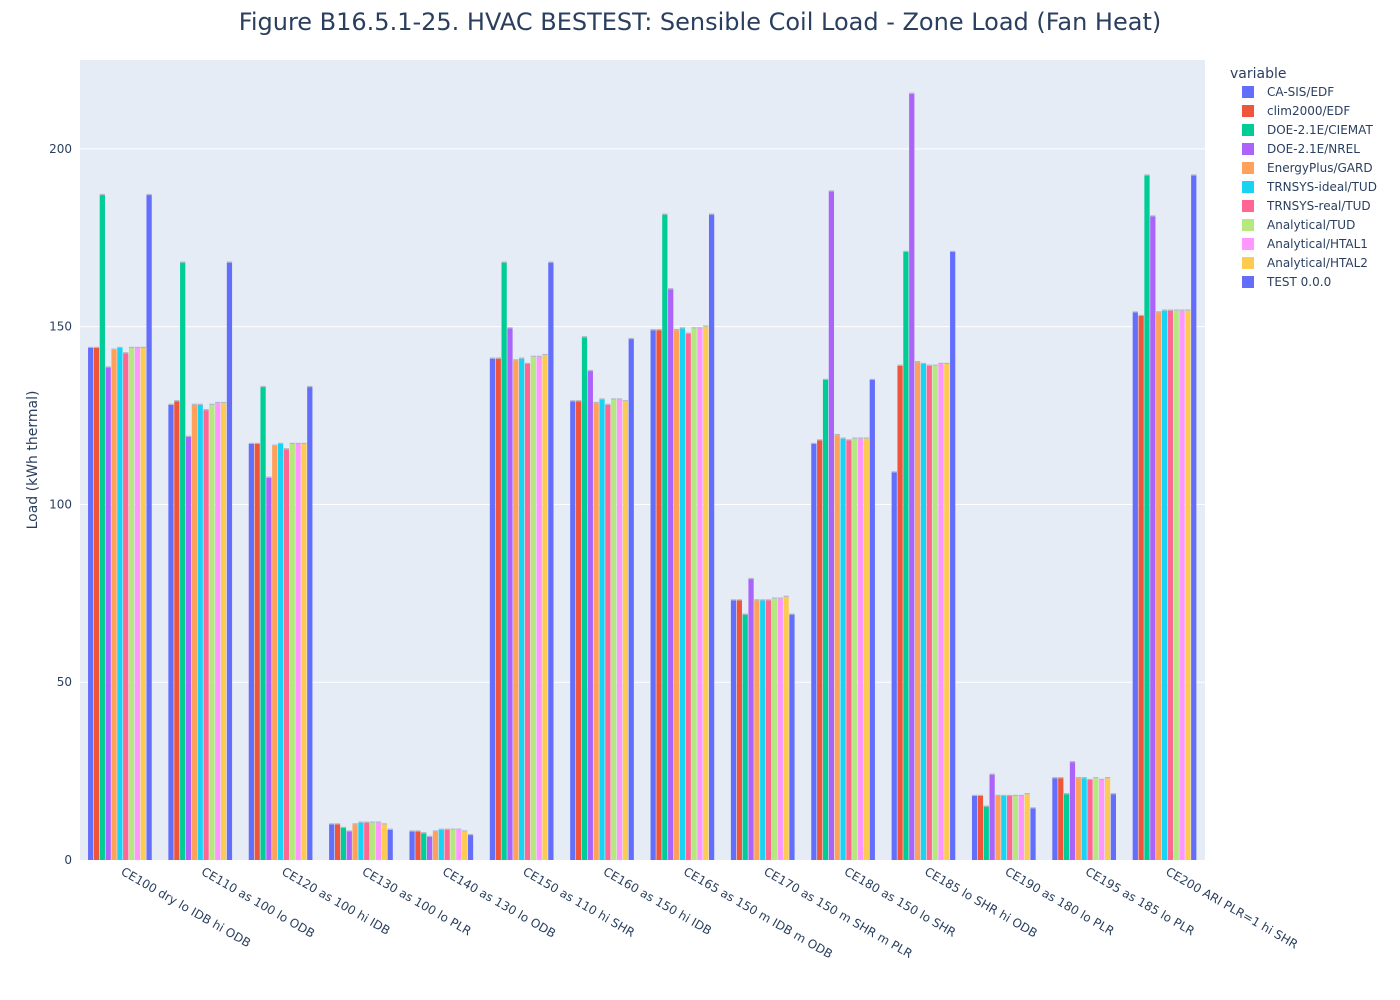  Describe the element at coordinates (186, 907) in the screenshot. I see `x-tick-label: CE100 dry lo IDB hi ODB` at that location.